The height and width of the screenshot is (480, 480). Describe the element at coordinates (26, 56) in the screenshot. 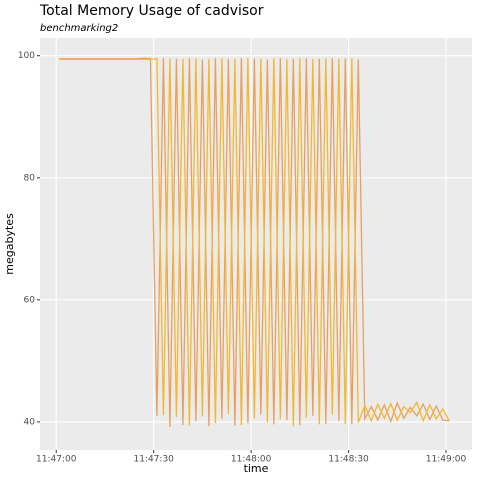

I see `y-tick-label: 100` at that location.